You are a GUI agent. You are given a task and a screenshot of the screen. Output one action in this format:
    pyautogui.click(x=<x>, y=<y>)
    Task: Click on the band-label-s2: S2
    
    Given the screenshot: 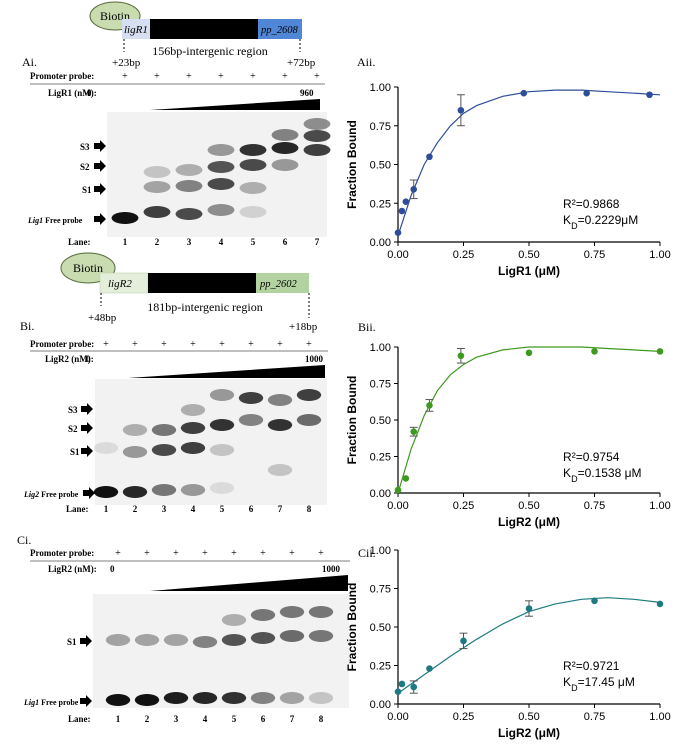 What is the action you would take?
    pyautogui.click(x=73, y=429)
    